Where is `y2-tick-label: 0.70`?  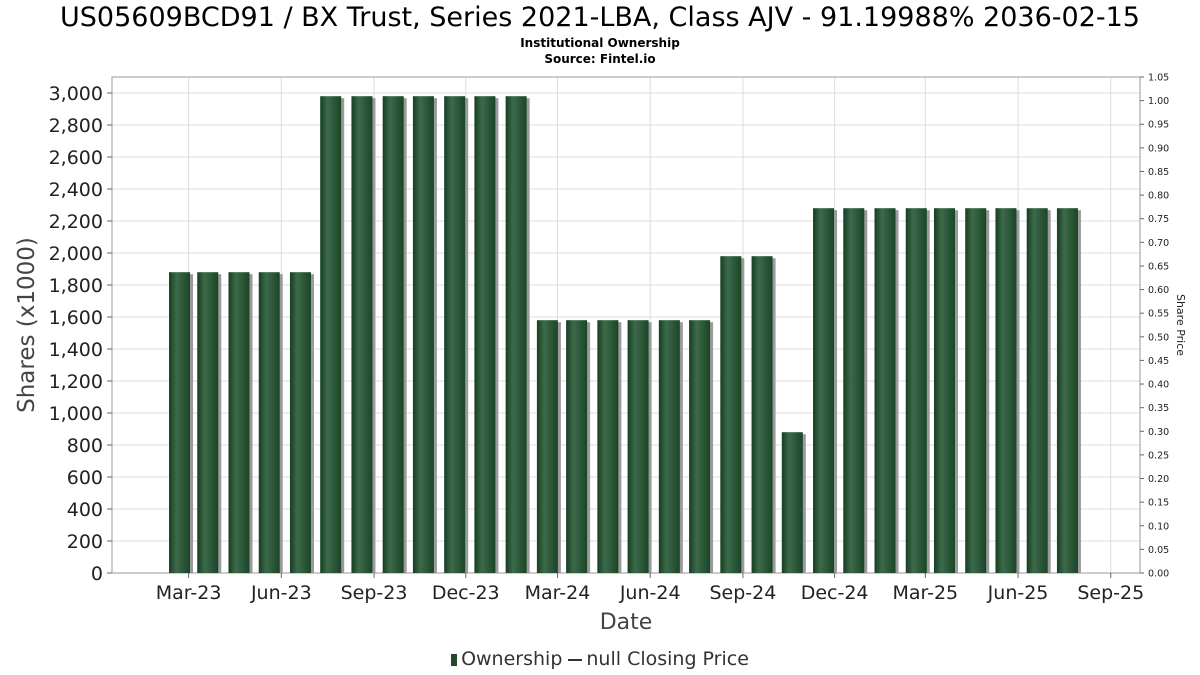
y2-tick-label: 0.70 is located at coordinates (1158, 243).